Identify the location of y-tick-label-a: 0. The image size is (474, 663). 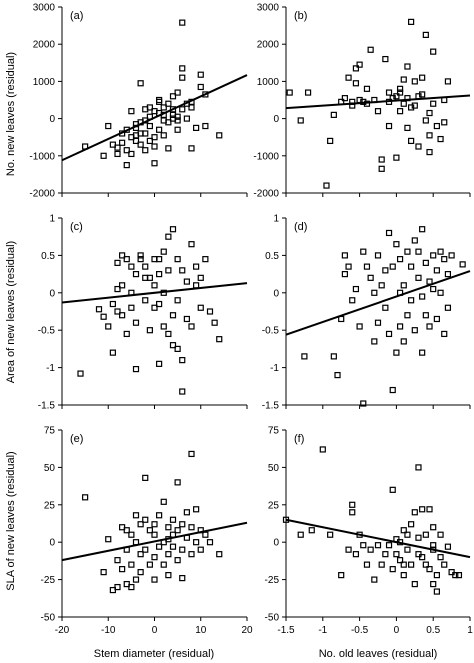
(52, 119).